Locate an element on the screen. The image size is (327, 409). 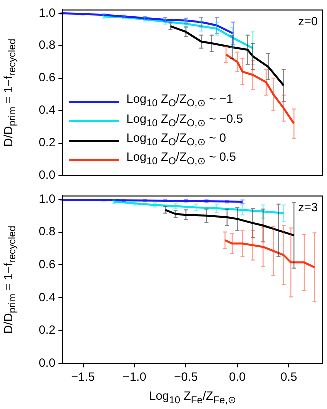
legend-label: Log$_{10}$ Z$_{O}$/Z$_{O,⊙}$ ~ −1 is located at coordinates (180, 102).